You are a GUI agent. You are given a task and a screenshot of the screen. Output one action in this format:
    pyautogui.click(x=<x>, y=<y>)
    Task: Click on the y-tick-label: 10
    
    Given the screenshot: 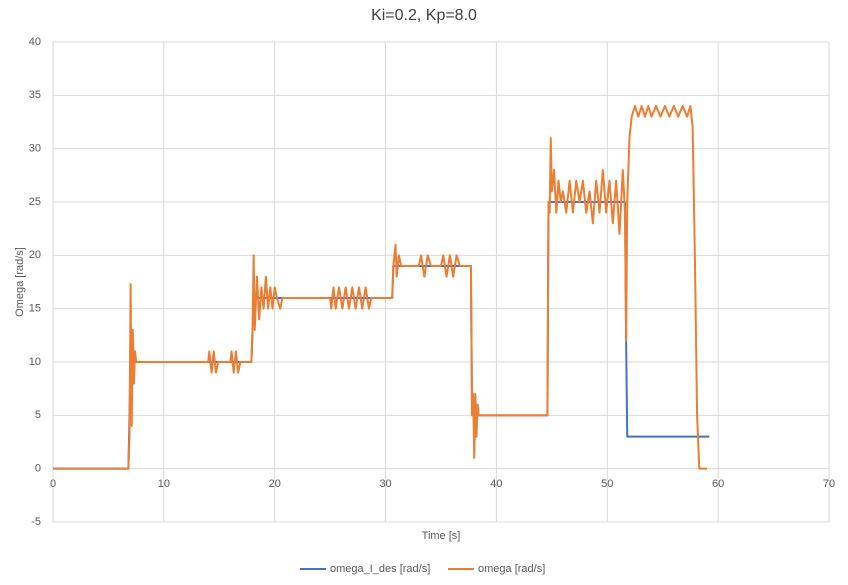 What is the action you would take?
    pyautogui.click(x=35, y=362)
    